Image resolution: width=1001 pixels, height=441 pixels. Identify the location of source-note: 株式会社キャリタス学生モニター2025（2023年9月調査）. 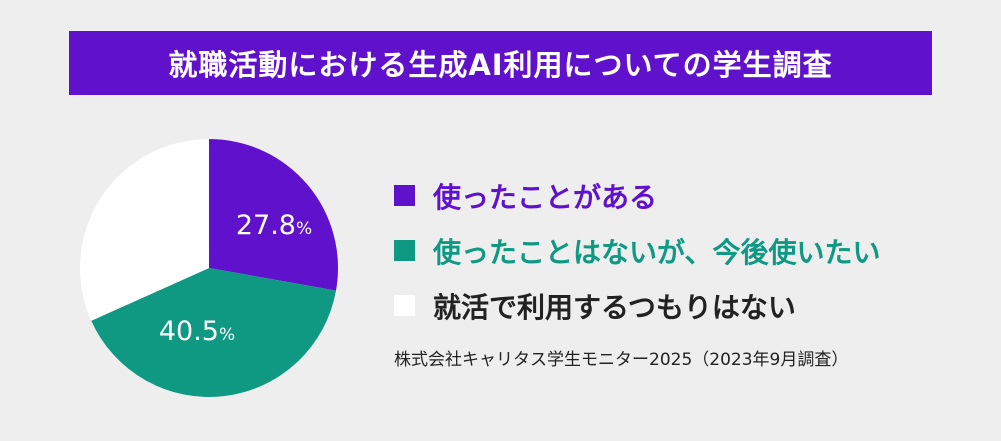
(621, 360).